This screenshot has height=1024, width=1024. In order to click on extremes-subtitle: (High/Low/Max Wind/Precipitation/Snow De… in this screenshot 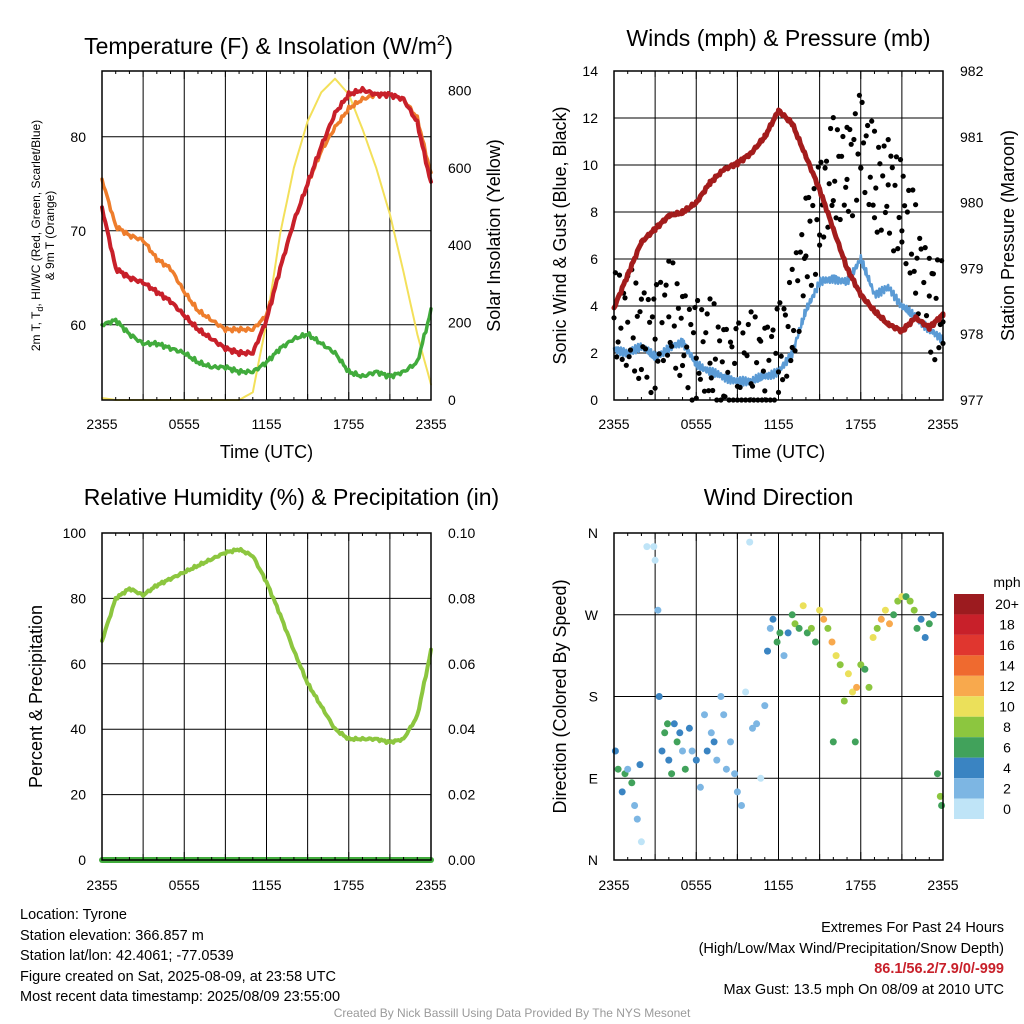, I will do `click(851, 948)`.